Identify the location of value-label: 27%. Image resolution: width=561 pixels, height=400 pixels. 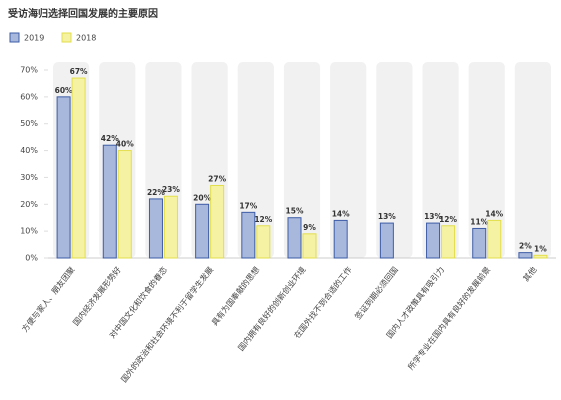
(217, 178).